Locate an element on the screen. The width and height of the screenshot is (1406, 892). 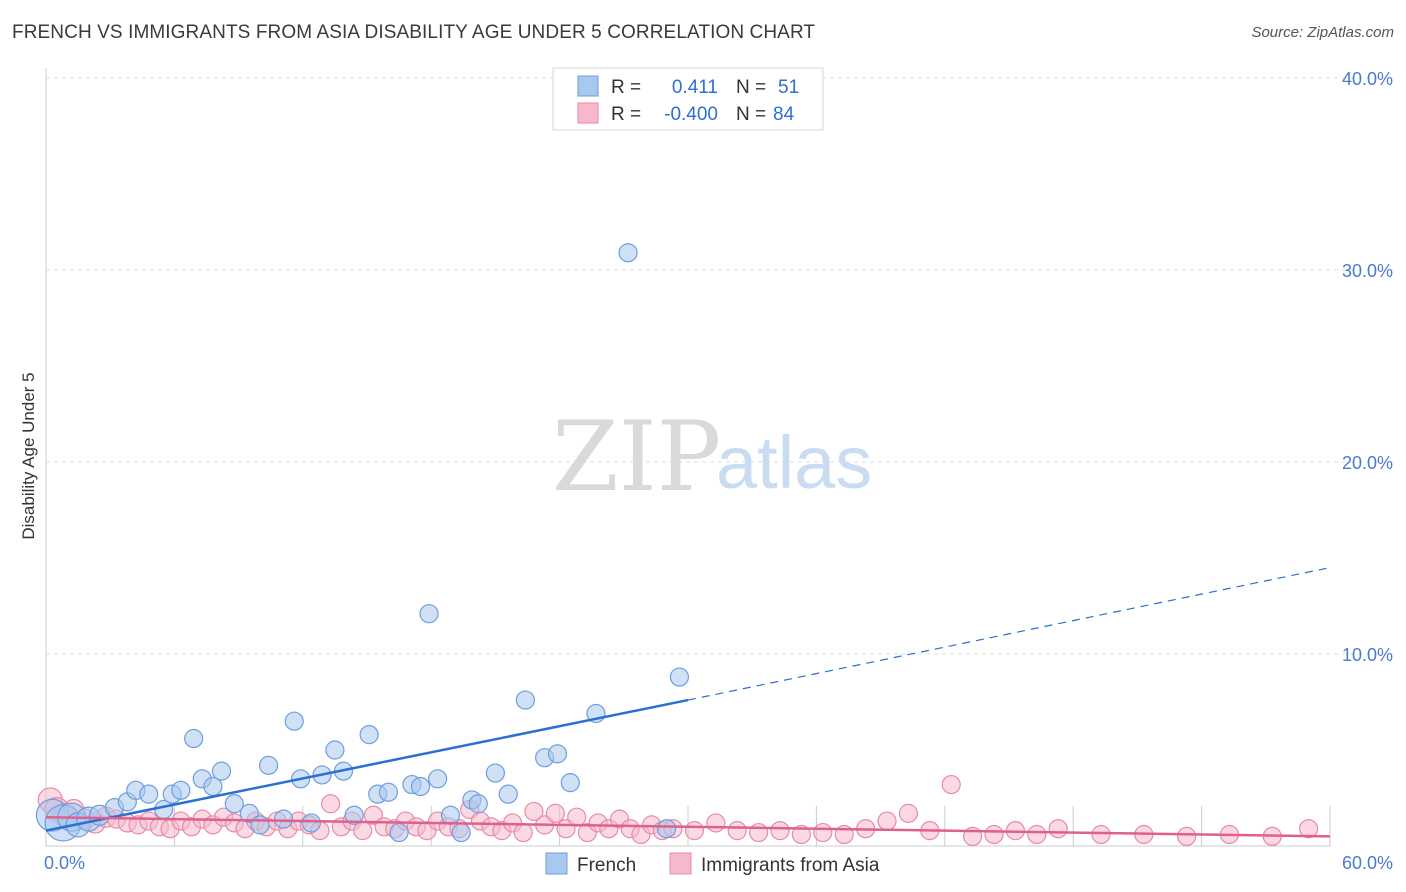
series-legend: French Immigrants from Asia is located at coordinates (712, 864).